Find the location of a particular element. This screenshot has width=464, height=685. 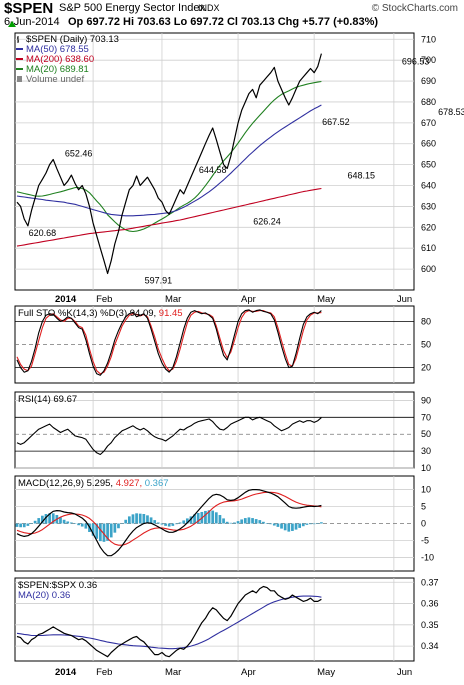

index-name: S&P 500 Energy Sector Index is located at coordinates (132, 8).